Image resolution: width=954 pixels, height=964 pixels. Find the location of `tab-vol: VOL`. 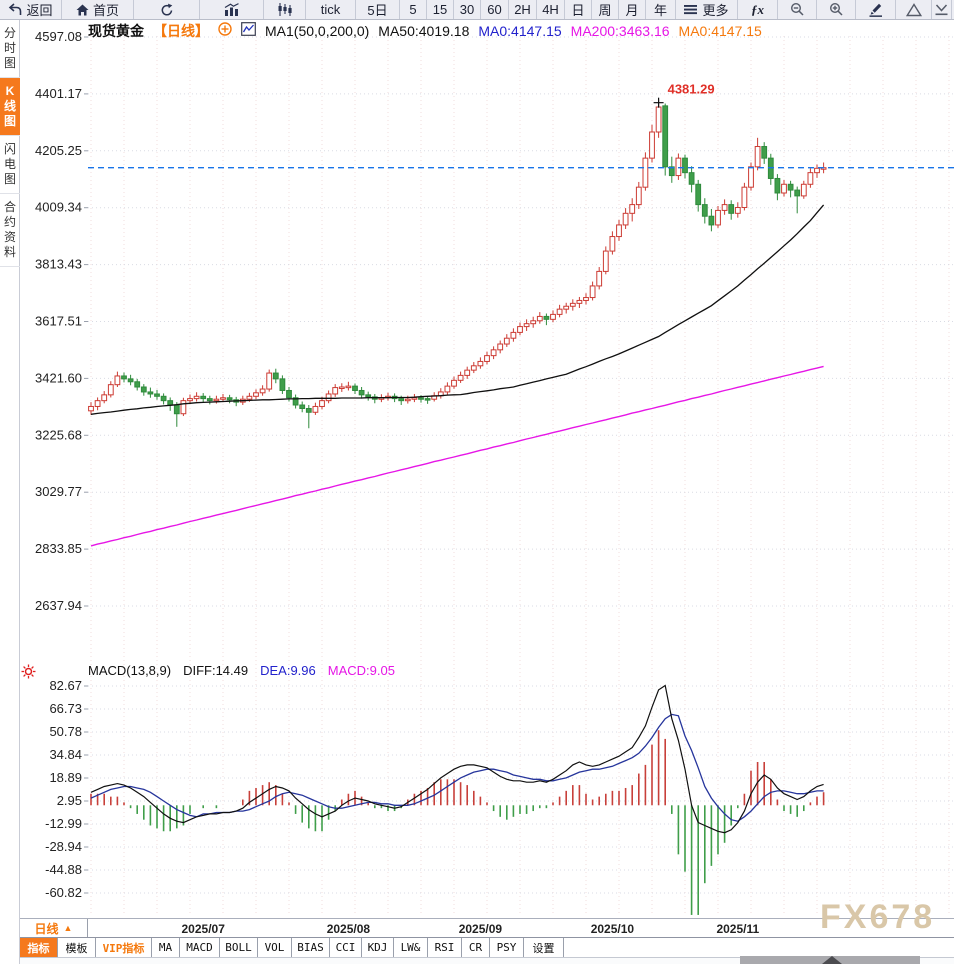

tab-vol: VOL is located at coordinates (275, 947).